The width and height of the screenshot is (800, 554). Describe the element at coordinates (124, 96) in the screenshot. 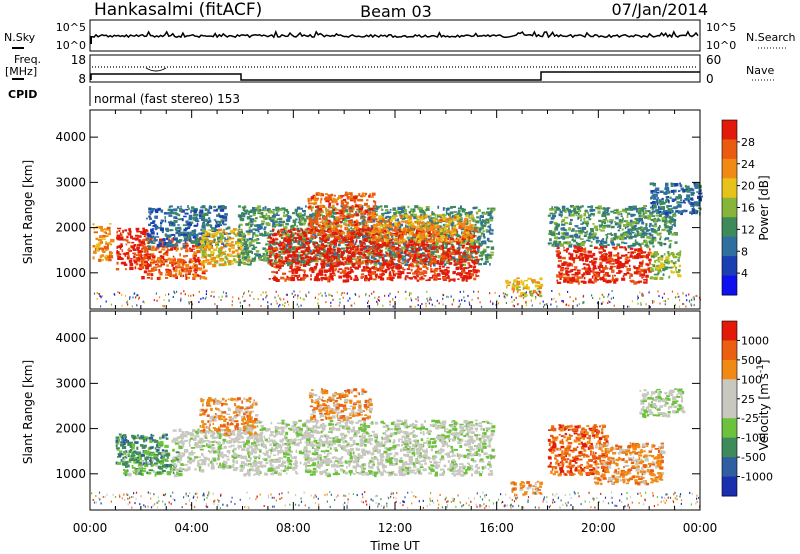

I see `cpid-panel: CPID normal (fast stereo) 153` at that location.